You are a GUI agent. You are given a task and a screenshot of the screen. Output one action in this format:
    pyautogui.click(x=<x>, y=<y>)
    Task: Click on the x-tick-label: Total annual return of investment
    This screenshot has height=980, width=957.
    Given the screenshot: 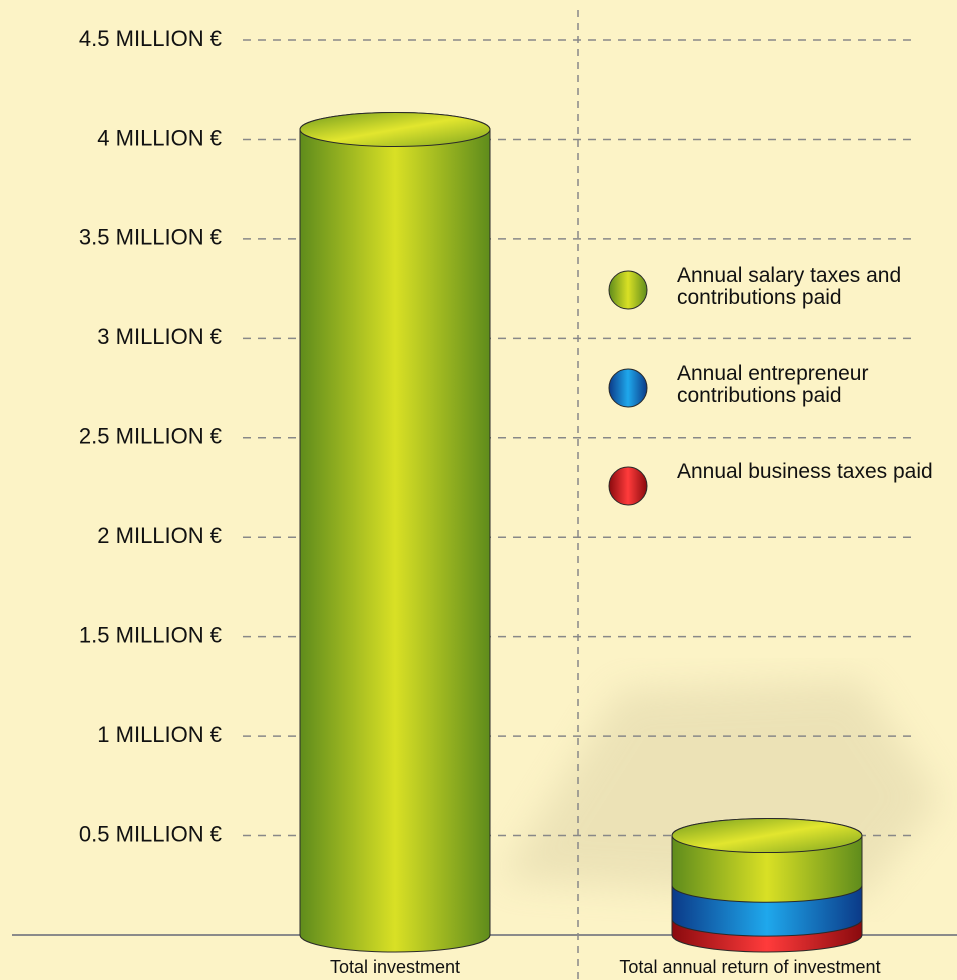 What is the action you would take?
    pyautogui.click(x=749, y=967)
    